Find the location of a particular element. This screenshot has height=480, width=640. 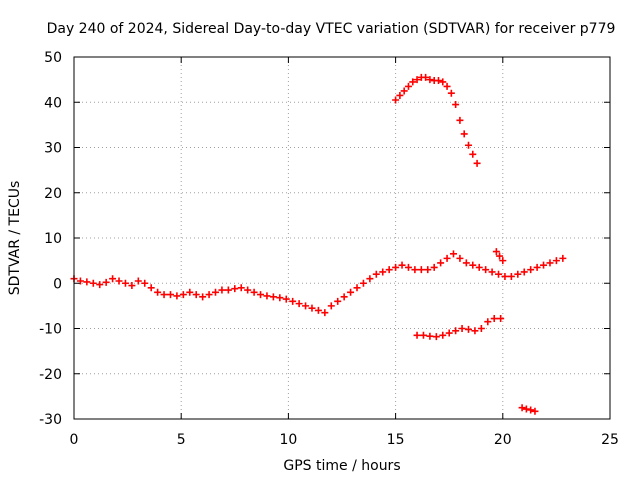

y-tick-label: 10 is located at coordinates (53, 239).